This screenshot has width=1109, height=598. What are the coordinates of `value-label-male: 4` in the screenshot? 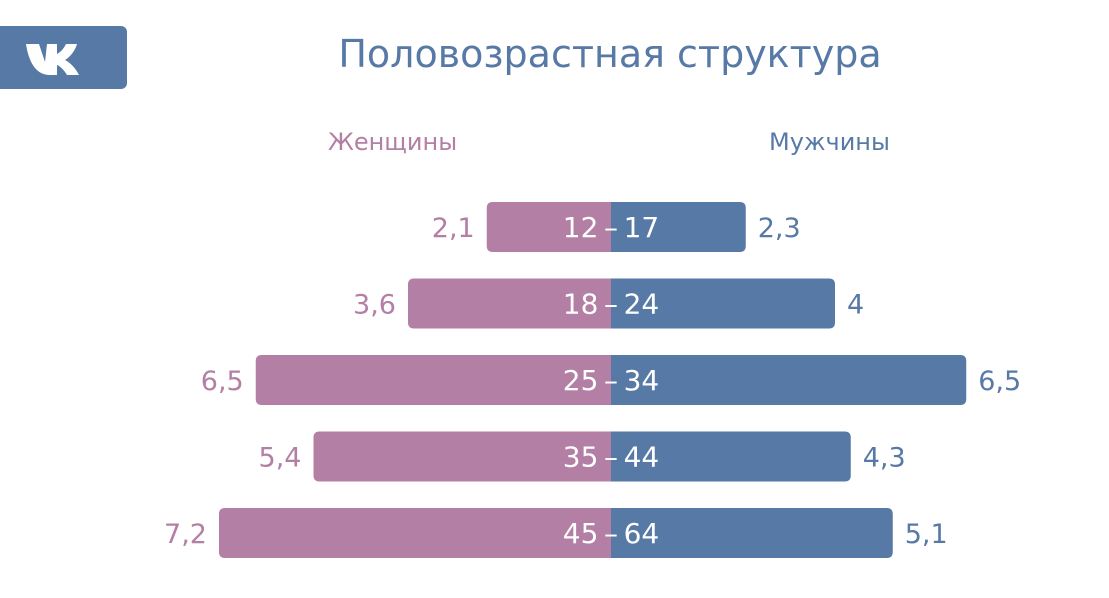 It's located at (855, 305).